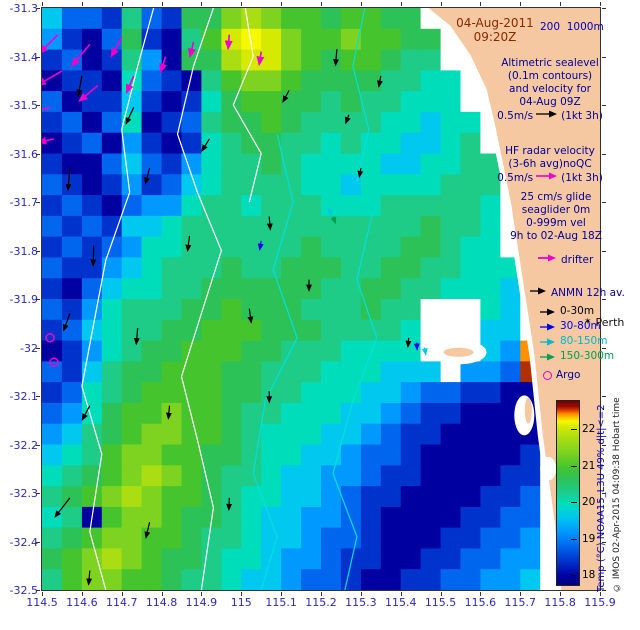 Image resolution: width=640 pixels, height=630 pixels. What do you see at coordinates (355, 400) in the screenshot?
I see `bathymetry-contour` at bounding box center [355, 400].